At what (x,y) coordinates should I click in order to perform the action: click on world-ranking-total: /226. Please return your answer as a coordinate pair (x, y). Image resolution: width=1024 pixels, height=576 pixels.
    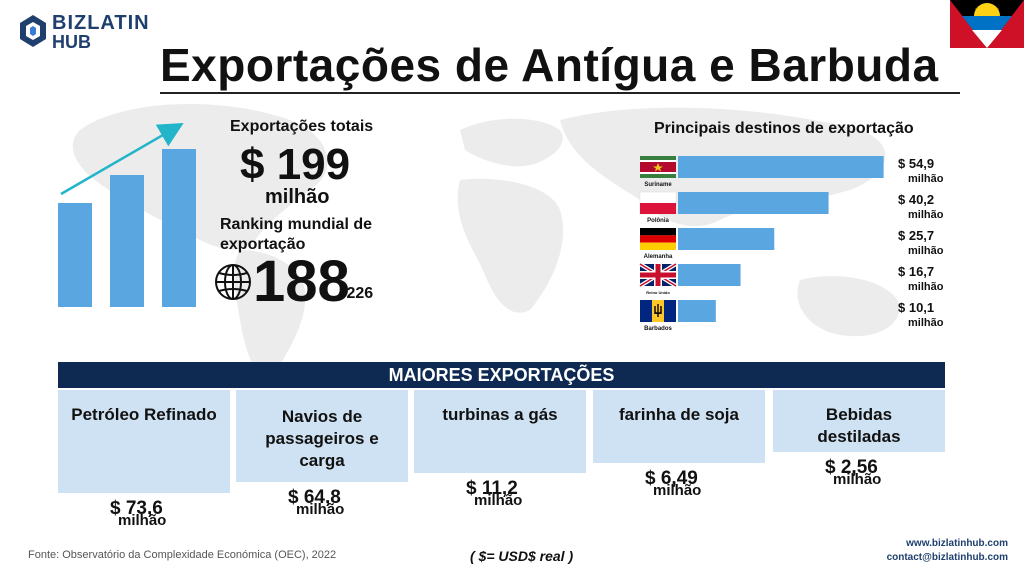
    Looking at the image, I should click on (358, 293).